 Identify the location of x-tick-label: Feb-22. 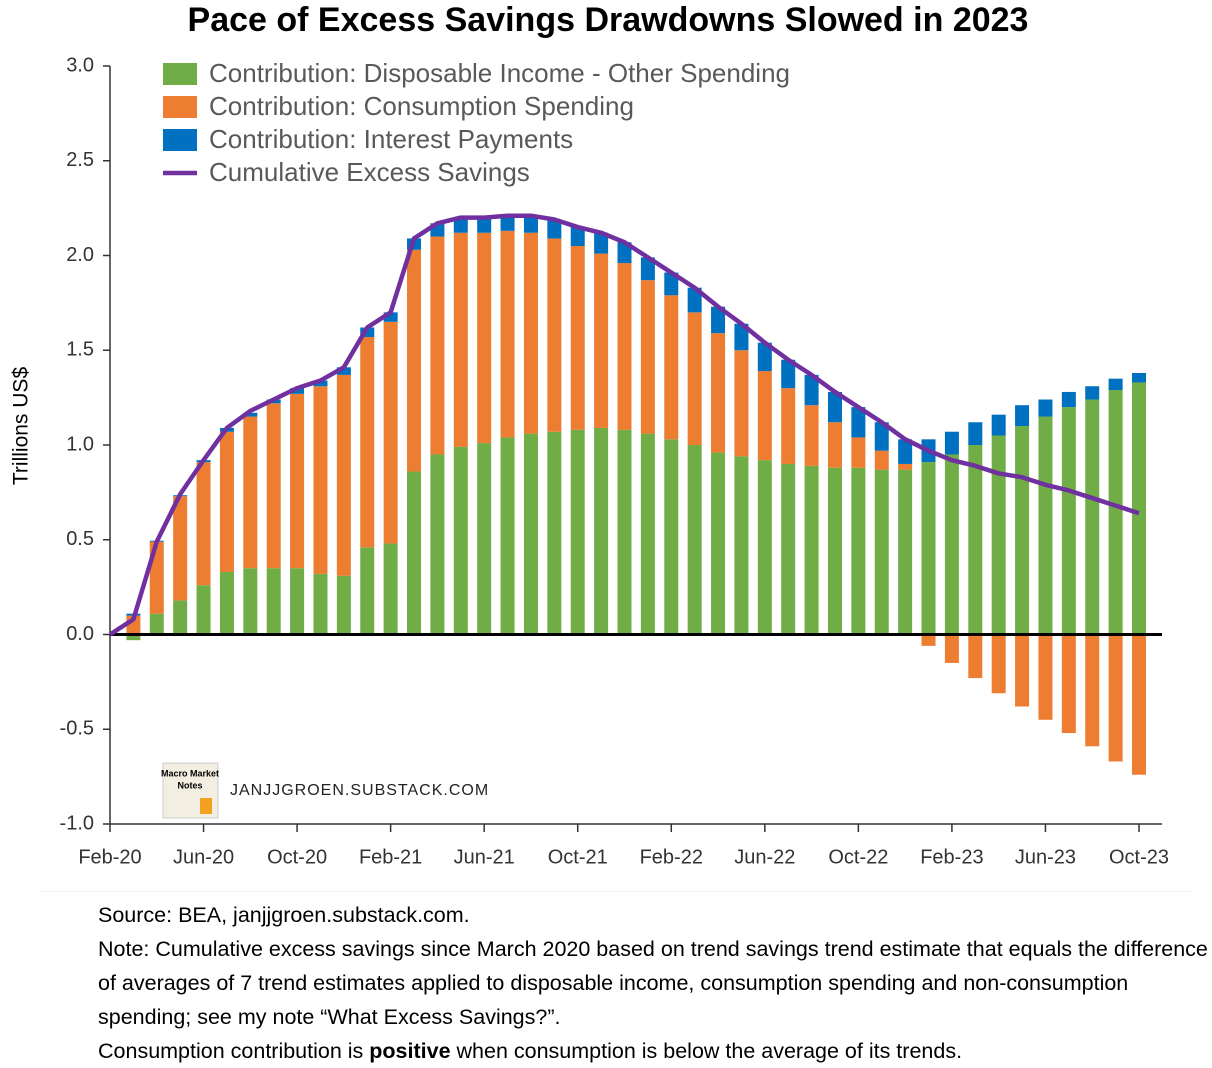
(671, 857).